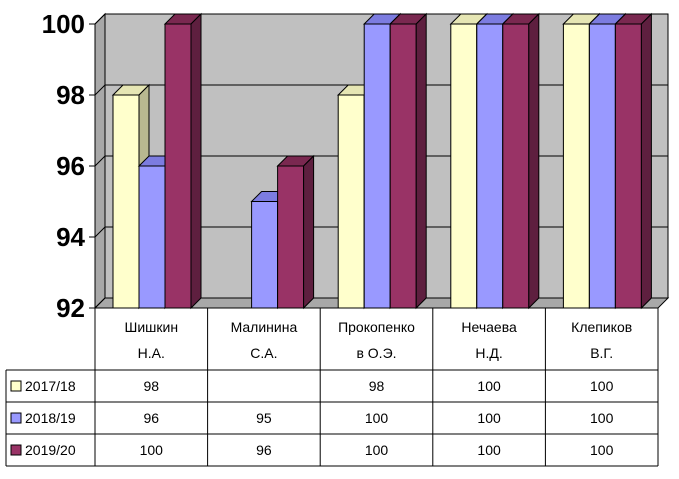 The height and width of the screenshot is (479, 679). What do you see at coordinates (151, 353) in the screenshot?
I see `category-label: Н.А.` at bounding box center [151, 353].